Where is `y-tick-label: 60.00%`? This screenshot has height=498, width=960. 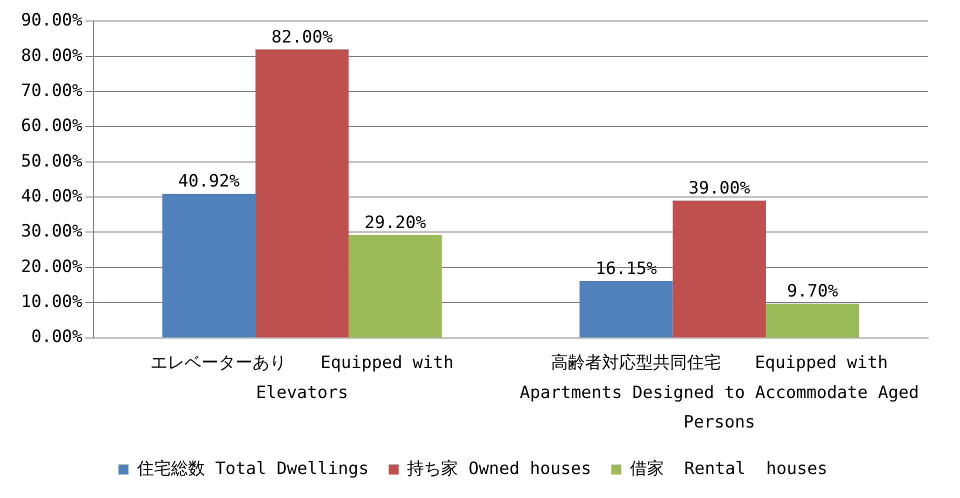 y-tick-label: 60.00% is located at coordinates (51, 126).